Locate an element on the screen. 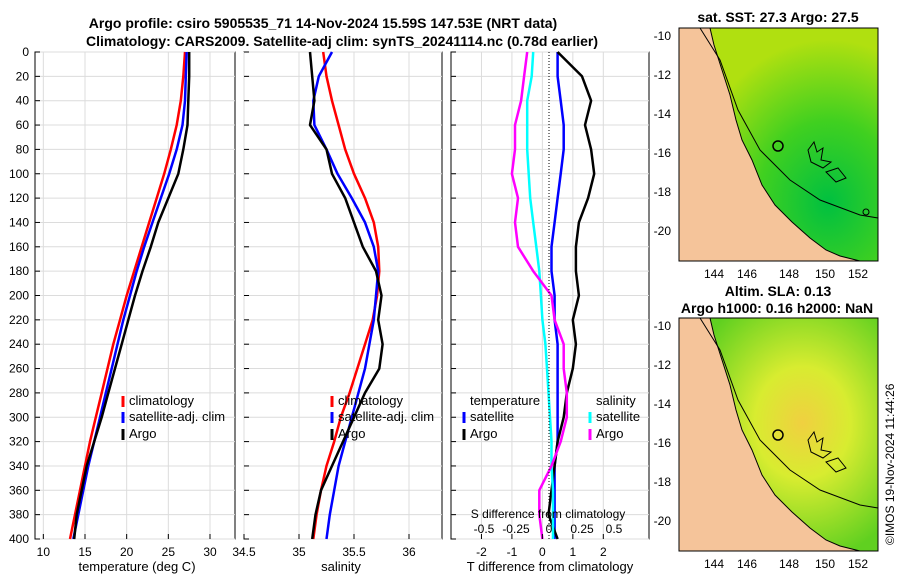 The image size is (900, 580). series-line-s-argo is located at coordinates (539, 295).